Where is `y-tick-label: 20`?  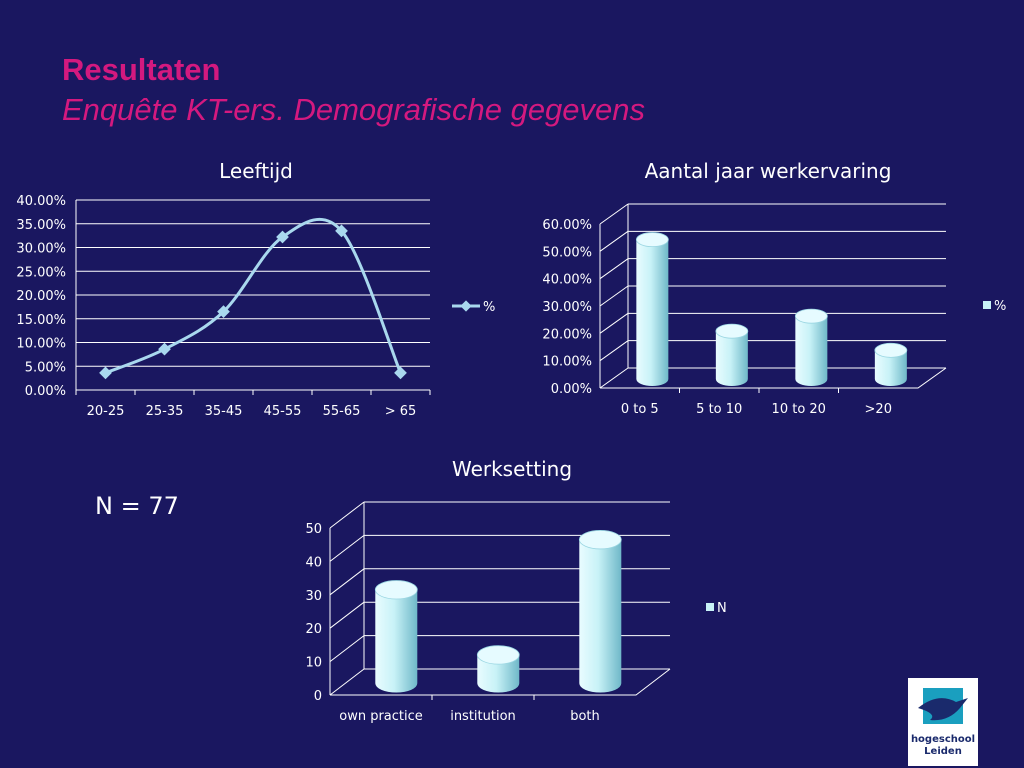
y-tick-label: 20 is located at coordinates (313, 629).